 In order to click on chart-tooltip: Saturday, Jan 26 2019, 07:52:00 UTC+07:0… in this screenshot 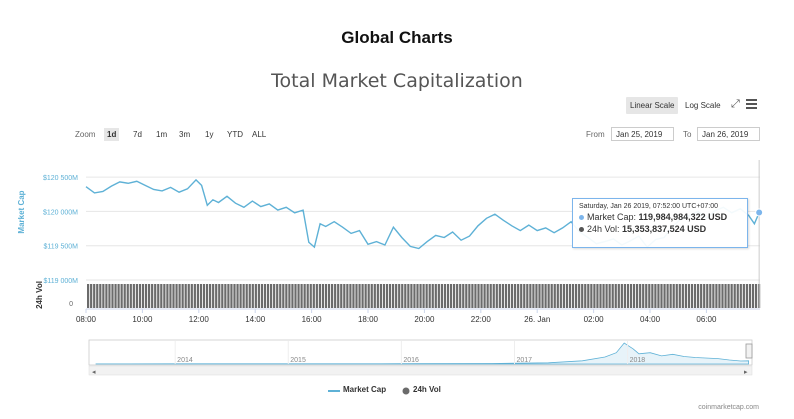, I will do `click(660, 223)`.